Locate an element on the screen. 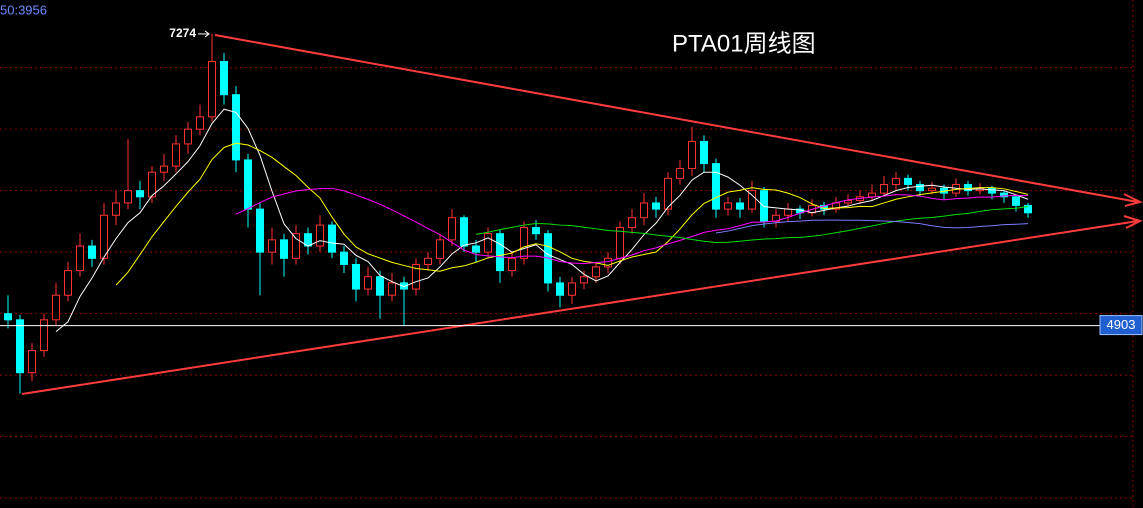  corner-text: 50:3956 is located at coordinates (23, 9).